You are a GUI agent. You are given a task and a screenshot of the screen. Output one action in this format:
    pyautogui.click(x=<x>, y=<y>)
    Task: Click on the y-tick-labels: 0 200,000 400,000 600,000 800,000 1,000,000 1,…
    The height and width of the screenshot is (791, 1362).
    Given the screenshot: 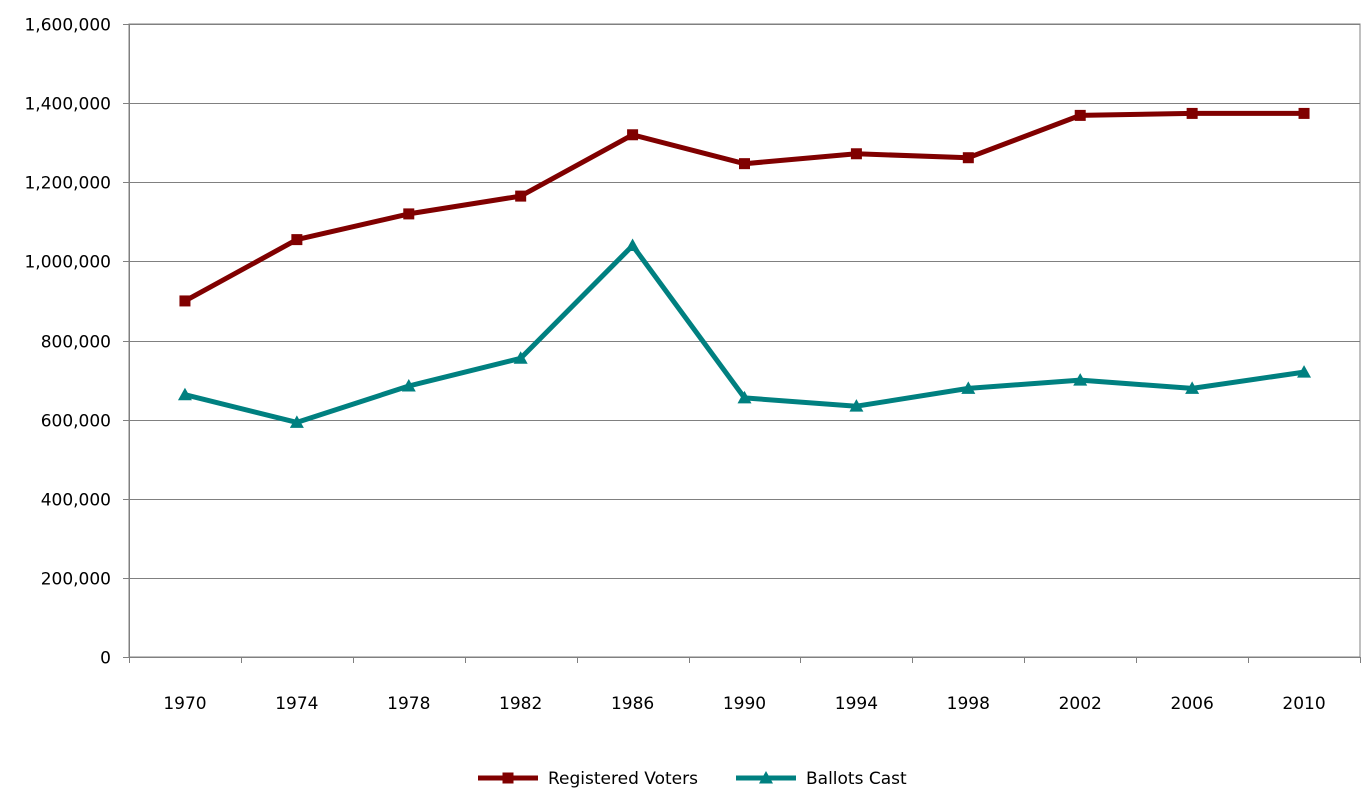 What is the action you would take?
    pyautogui.click(x=67, y=342)
    